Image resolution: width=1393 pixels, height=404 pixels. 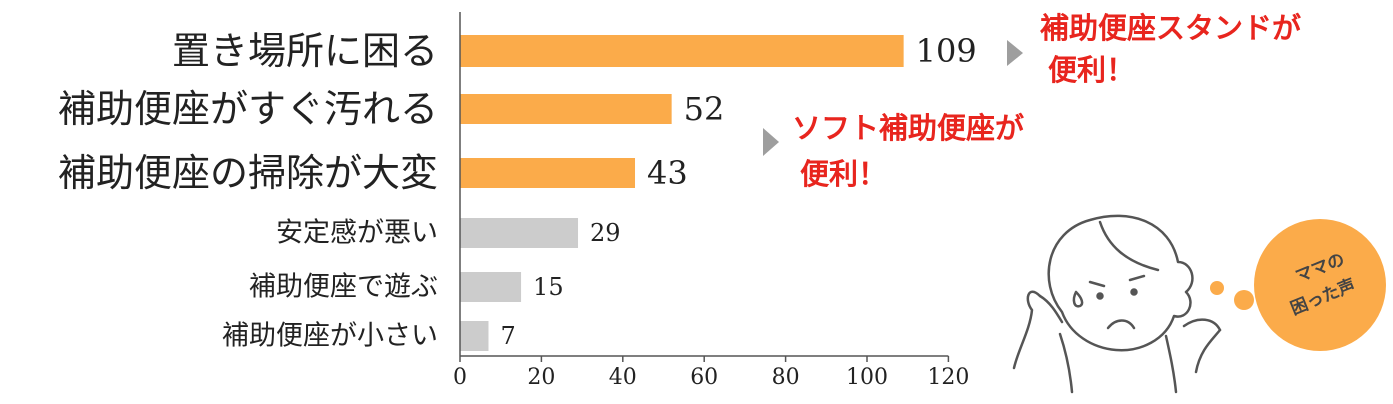 What do you see at coordinates (305, 51) in the screenshot?
I see `category-label-1: 置き場所に困る` at bounding box center [305, 51].